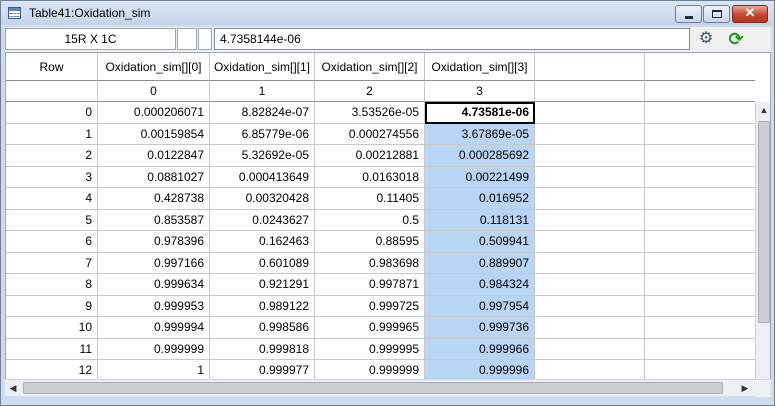 This screenshot has height=406, width=775. Describe the element at coordinates (480, 349) in the screenshot. I see `table-cell: 0.999966` at that location.